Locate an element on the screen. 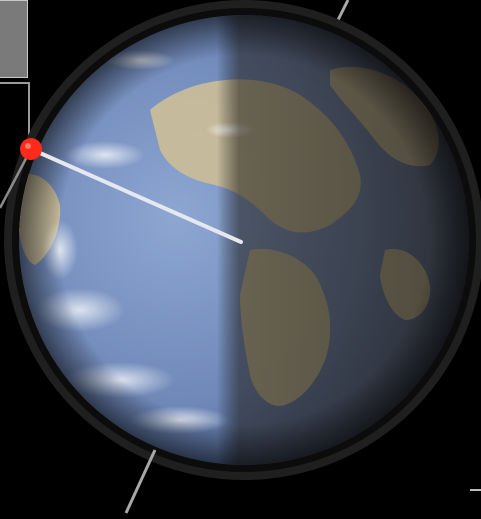 The height and width of the screenshot is (519, 481). hud-bracket is located at coordinates (15, 113).